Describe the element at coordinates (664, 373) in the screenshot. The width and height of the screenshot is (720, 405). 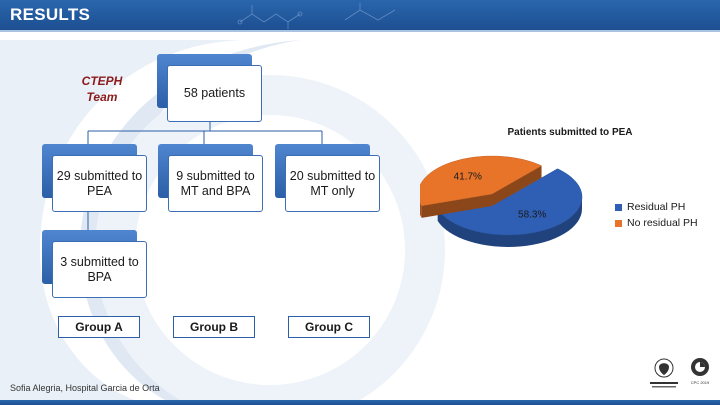
I see `society-logo-icon` at that location.